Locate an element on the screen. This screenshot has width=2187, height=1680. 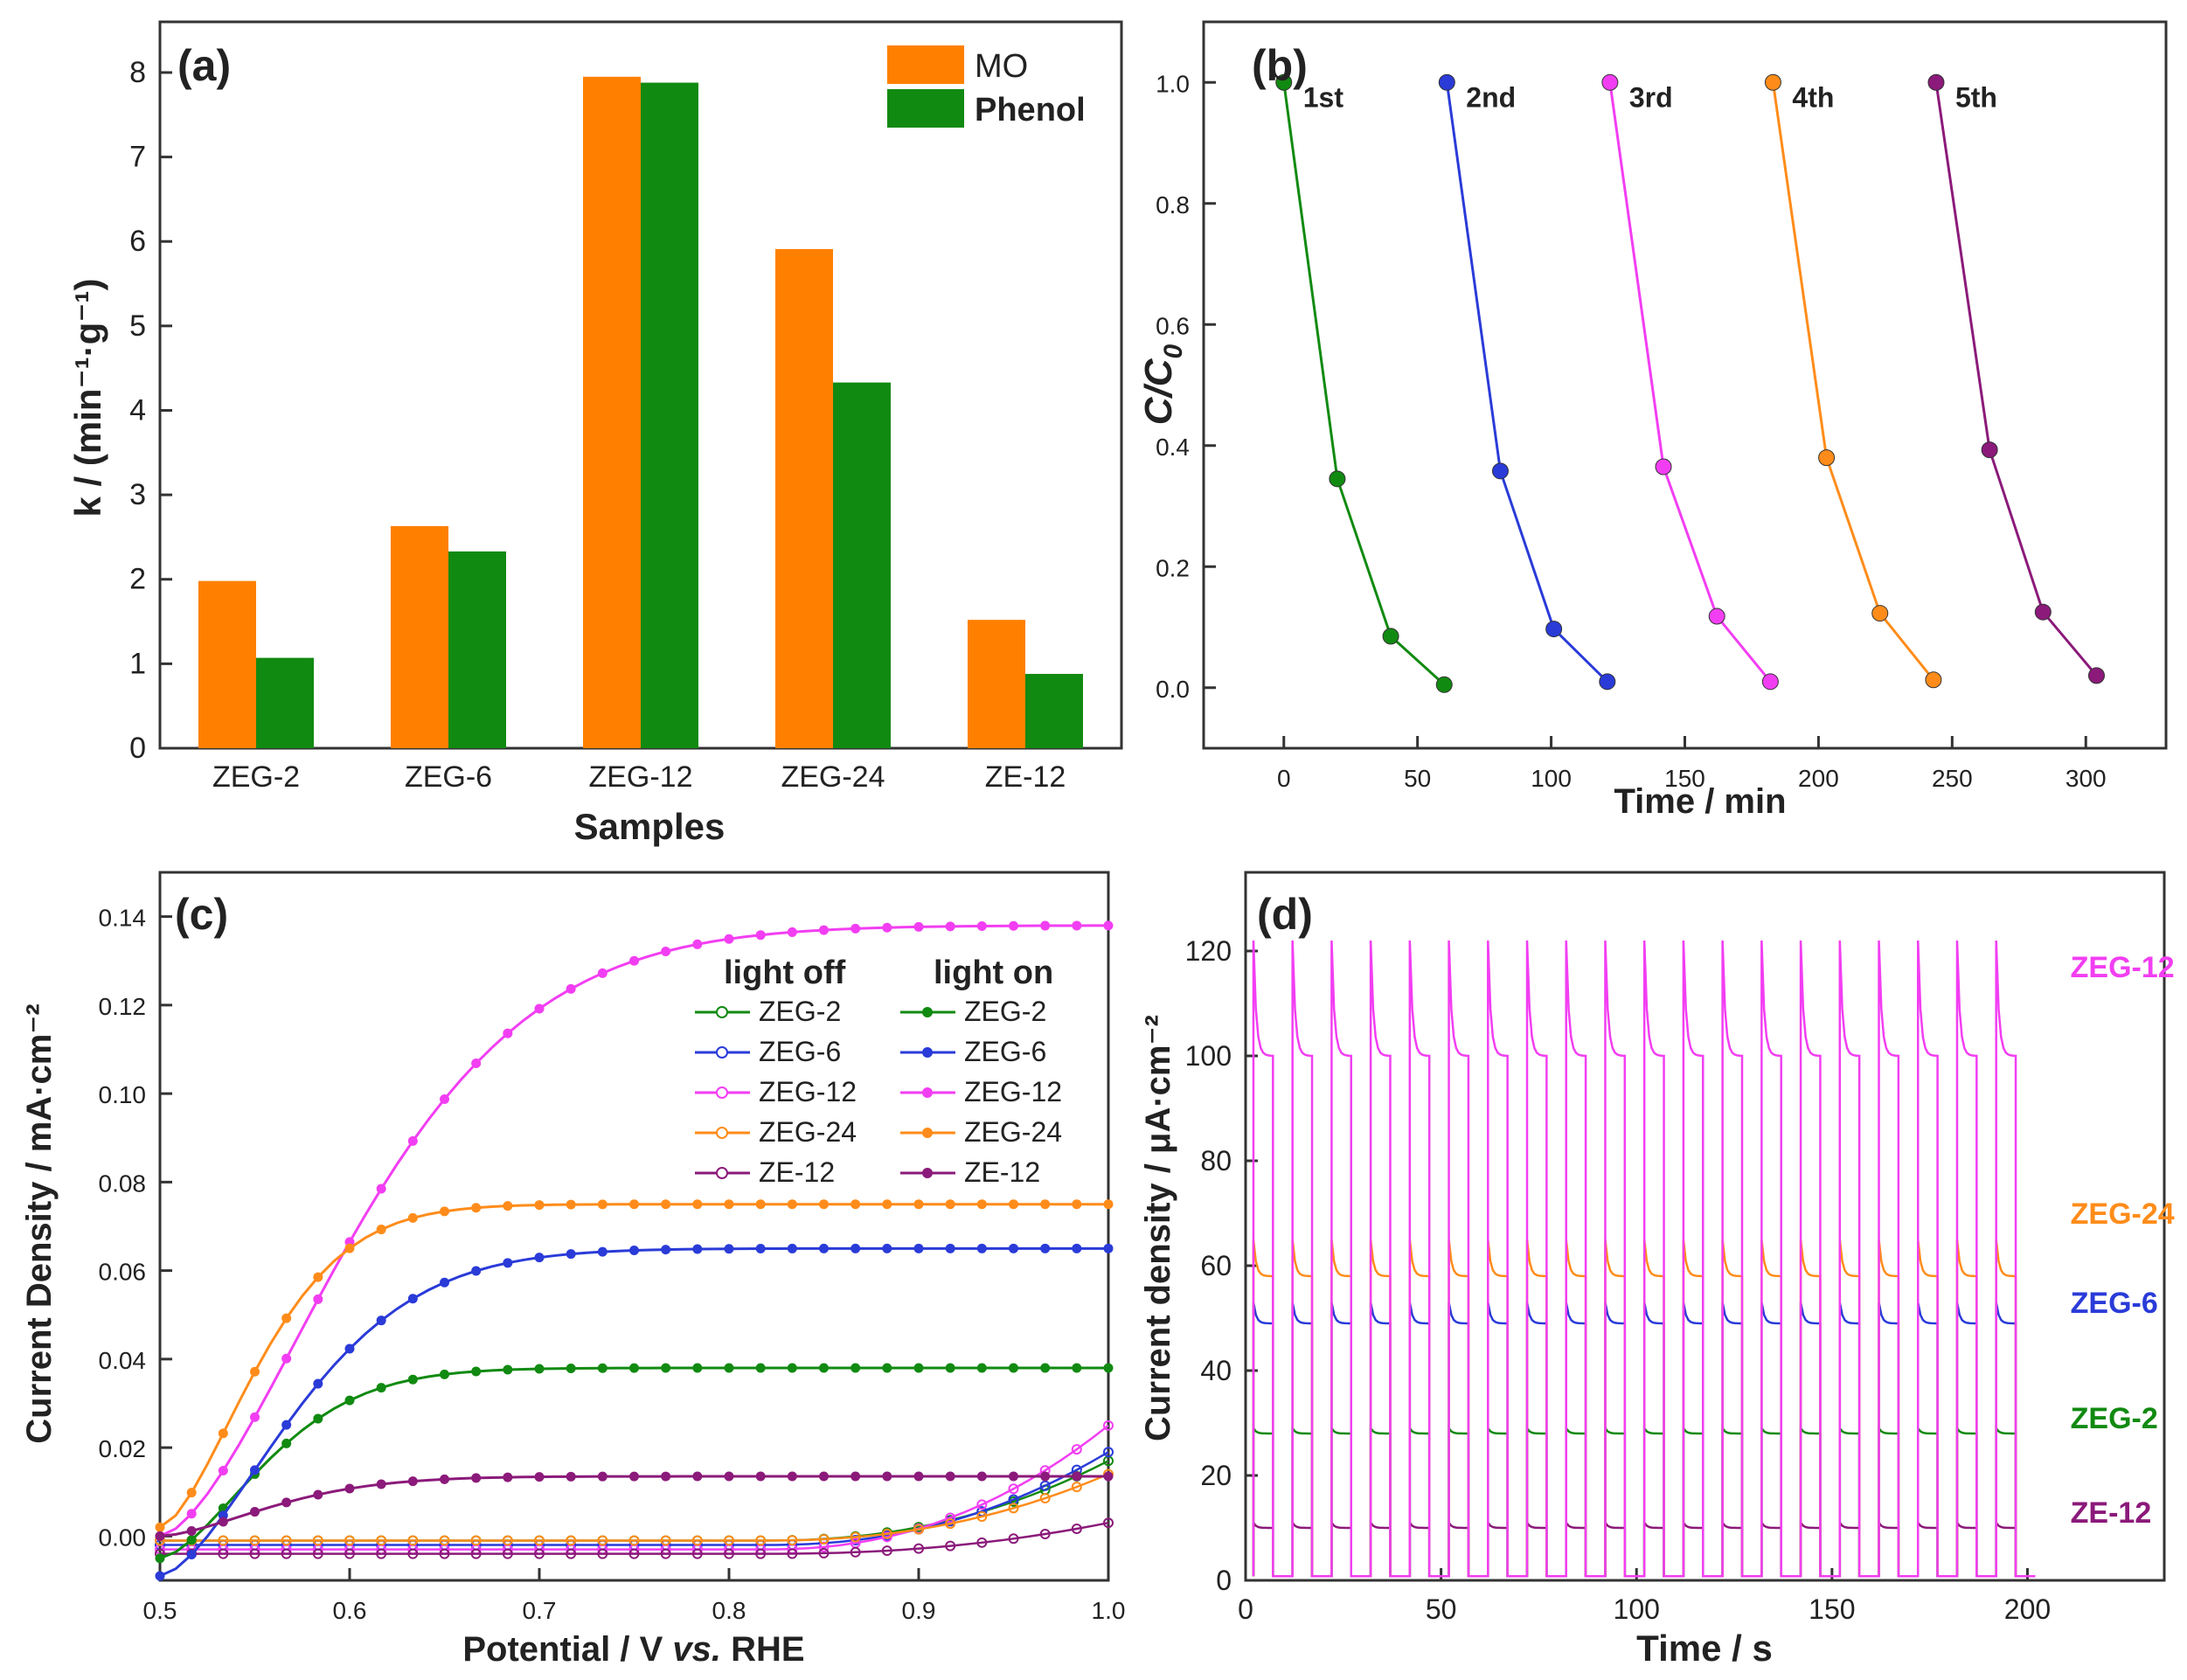
panel-b-label: (b) is located at coordinates (1280, 65).